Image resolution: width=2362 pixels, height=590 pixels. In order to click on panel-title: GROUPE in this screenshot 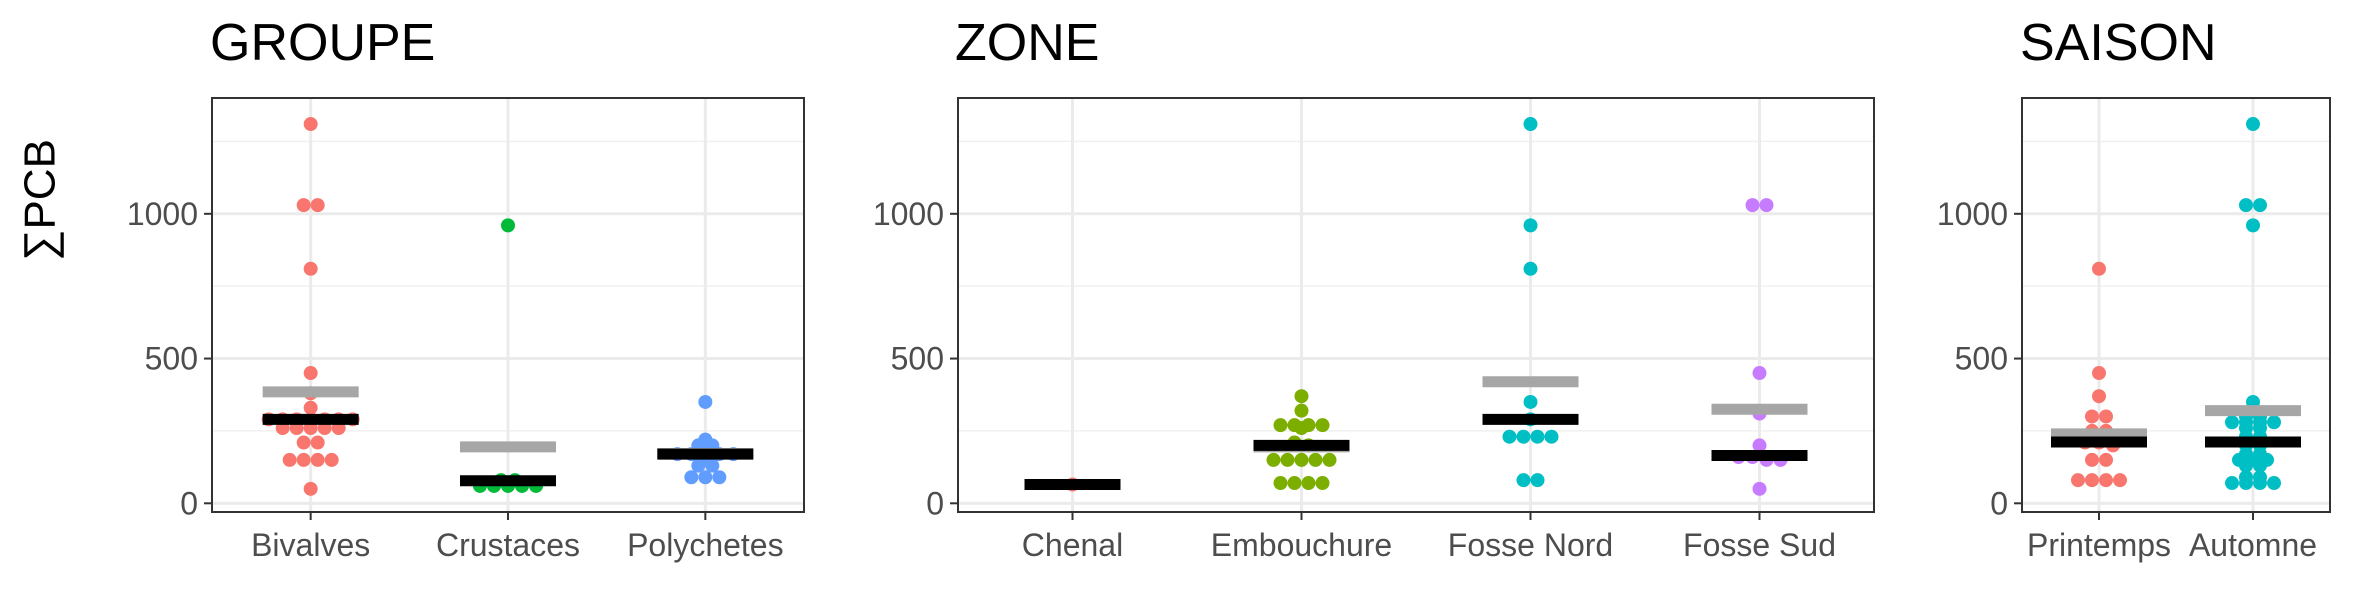, I will do `click(322, 43)`.